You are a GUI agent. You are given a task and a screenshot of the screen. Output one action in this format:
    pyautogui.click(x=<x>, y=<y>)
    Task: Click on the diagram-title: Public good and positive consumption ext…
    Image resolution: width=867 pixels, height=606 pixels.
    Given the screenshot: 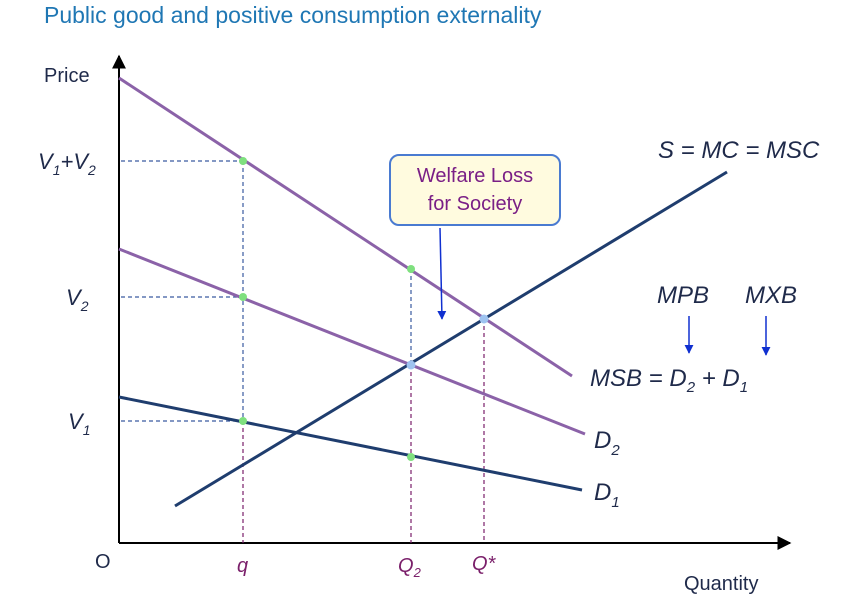 What is the action you would take?
    pyautogui.click(x=293, y=15)
    